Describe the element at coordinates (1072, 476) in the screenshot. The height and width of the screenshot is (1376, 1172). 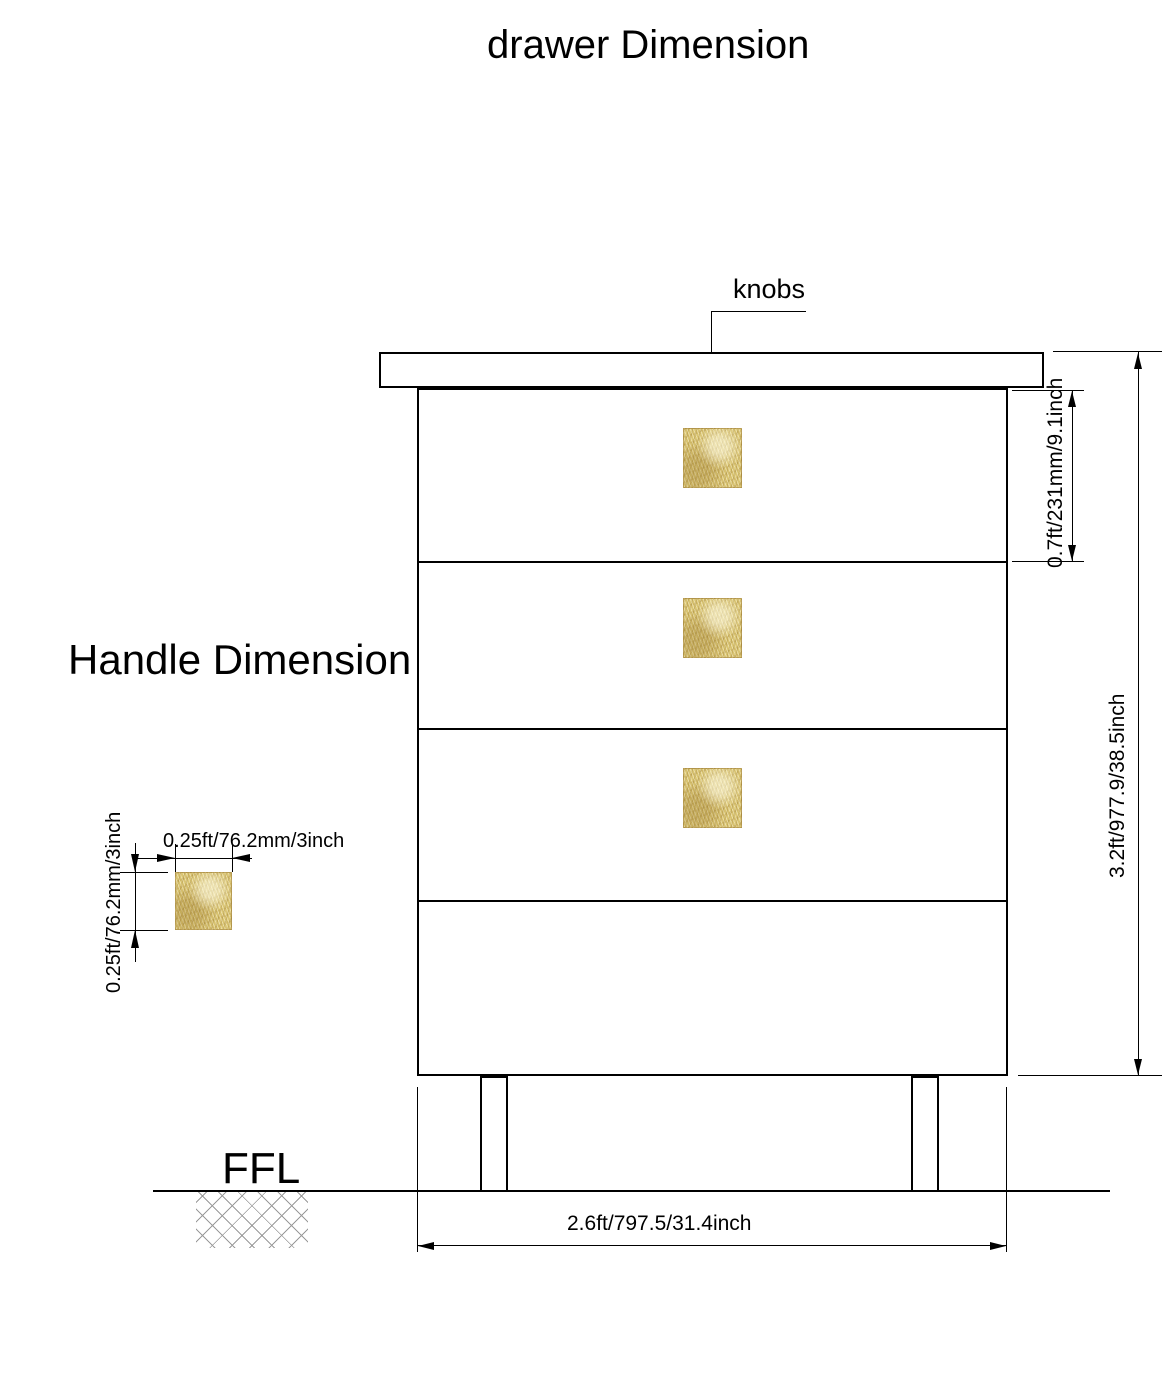
I see `drawer-height-dimension-line` at that location.